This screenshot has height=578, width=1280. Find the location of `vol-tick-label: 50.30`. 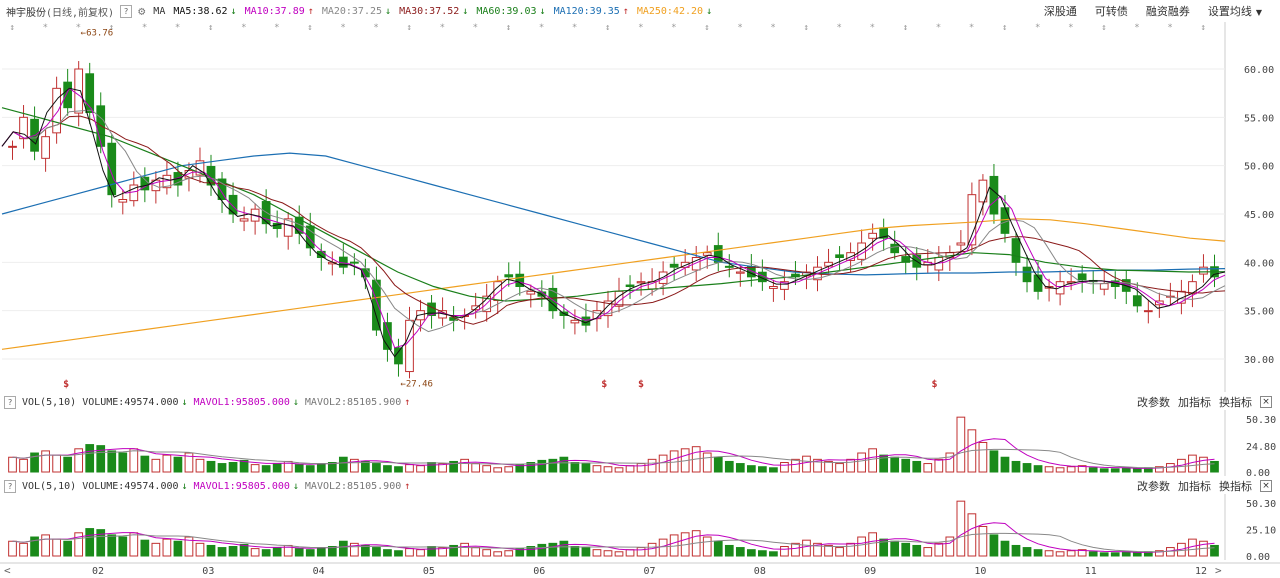

vol-tick-label: 50.30 is located at coordinates (1261, 420).